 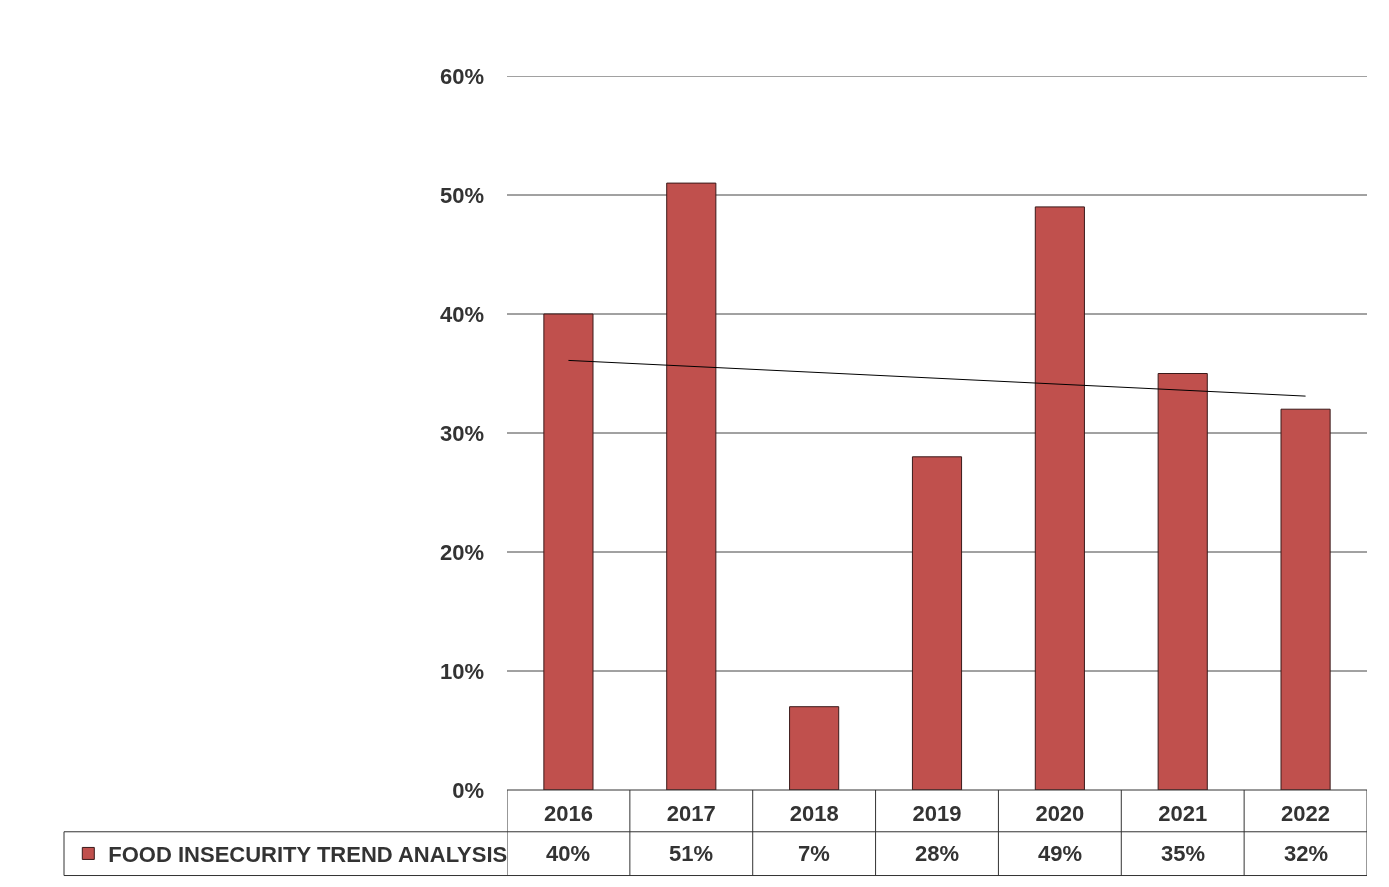 I want to click on y-tick-label: 10%, so click(x=461, y=671).